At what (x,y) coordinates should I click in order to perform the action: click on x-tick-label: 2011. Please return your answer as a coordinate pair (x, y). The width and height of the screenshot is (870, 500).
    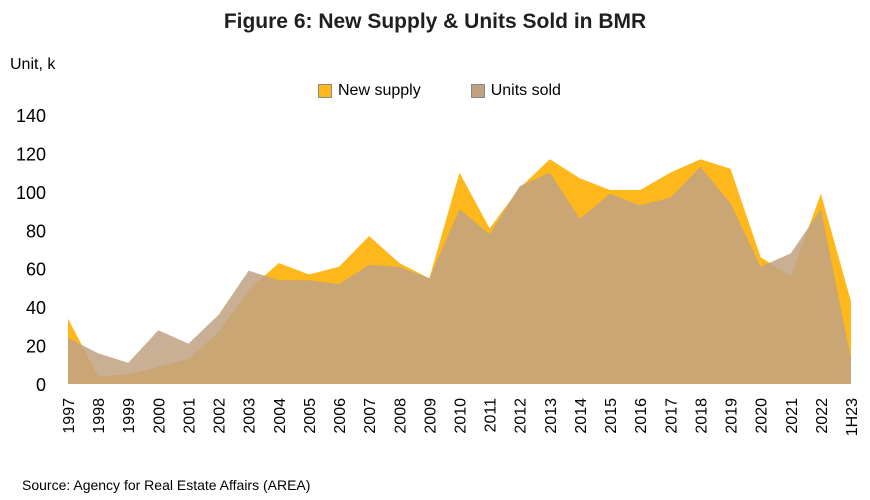
    Looking at the image, I should click on (491, 415).